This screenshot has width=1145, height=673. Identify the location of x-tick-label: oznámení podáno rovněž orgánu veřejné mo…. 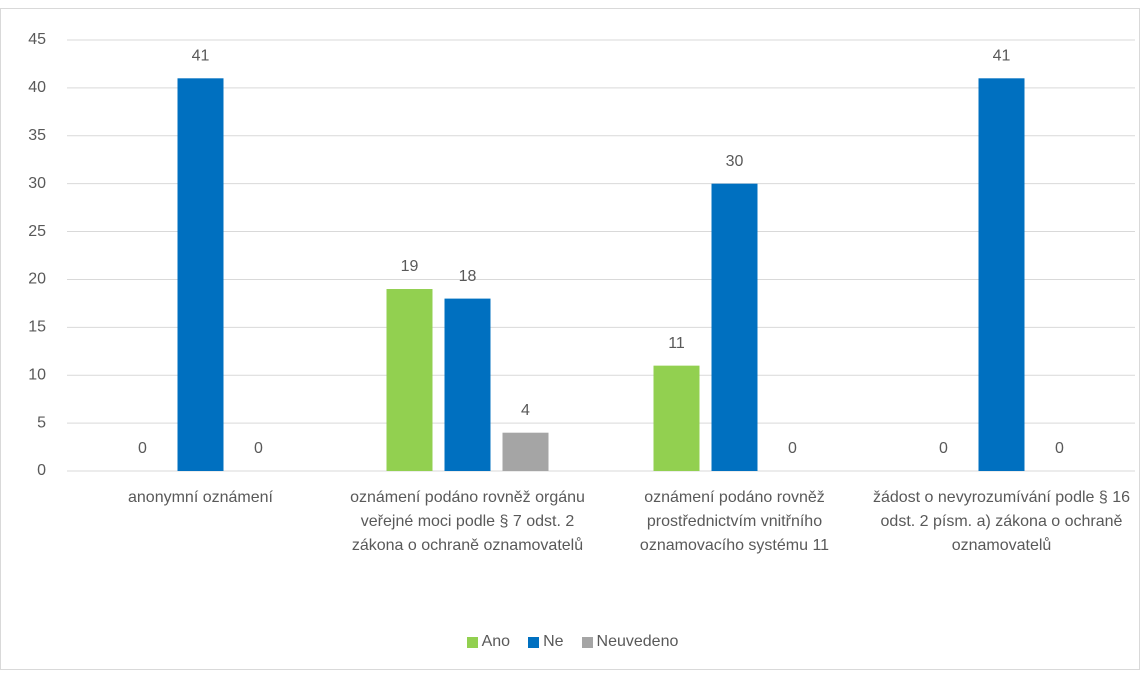
(467, 521).